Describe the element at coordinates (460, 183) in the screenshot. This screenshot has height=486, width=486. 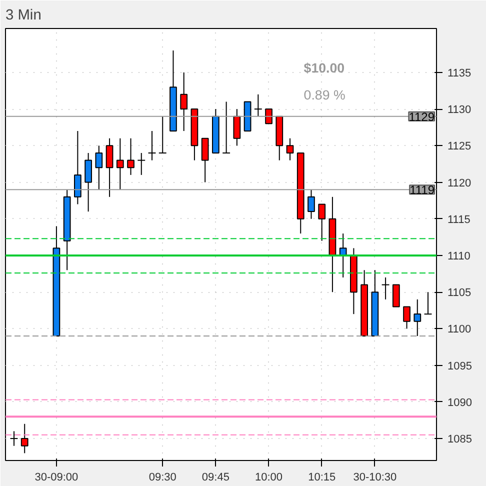
I see `y-tick-label: 1120` at that location.